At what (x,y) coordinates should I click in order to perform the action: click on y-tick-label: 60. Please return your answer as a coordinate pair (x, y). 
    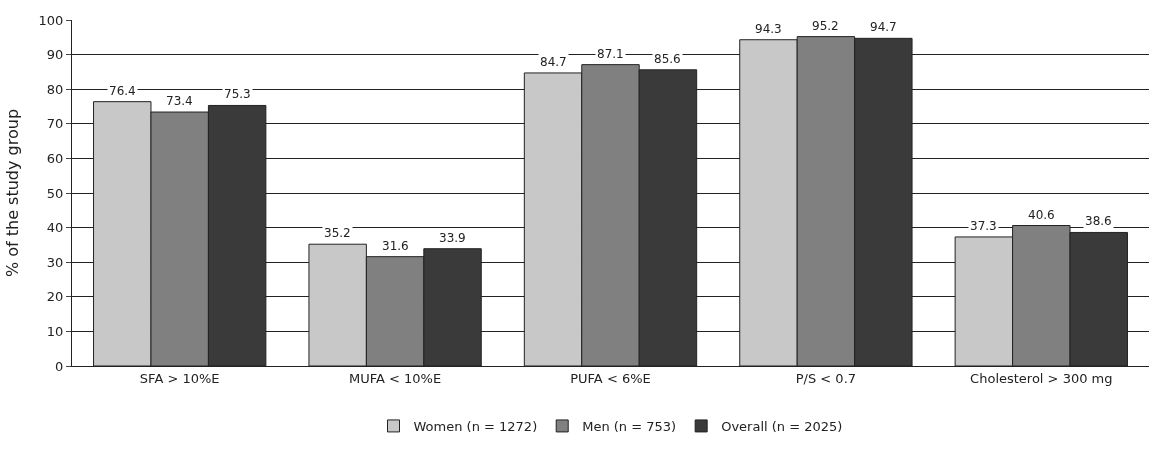
    Looking at the image, I should click on (55, 158).